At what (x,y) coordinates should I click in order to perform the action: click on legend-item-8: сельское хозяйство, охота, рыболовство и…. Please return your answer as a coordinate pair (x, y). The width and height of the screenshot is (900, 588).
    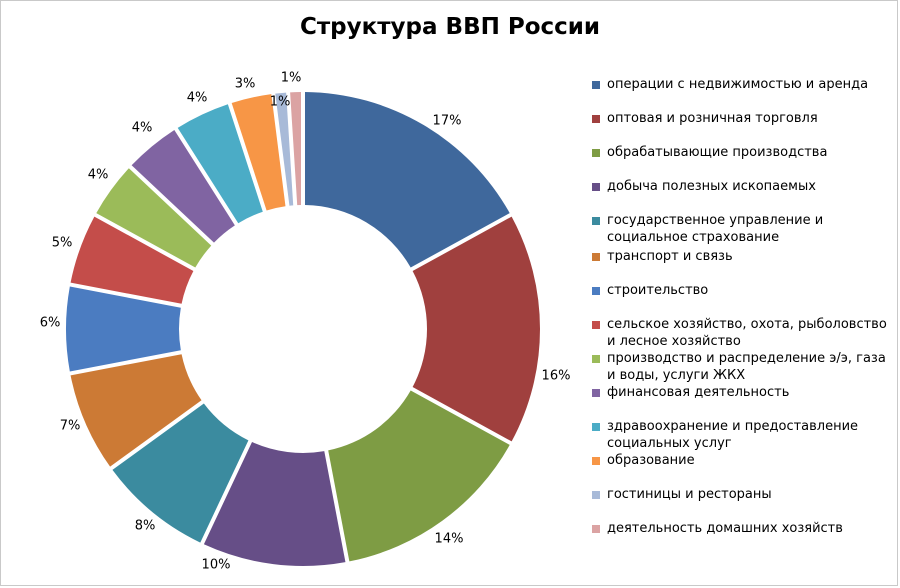
    Looking at the image, I should click on (744, 333).